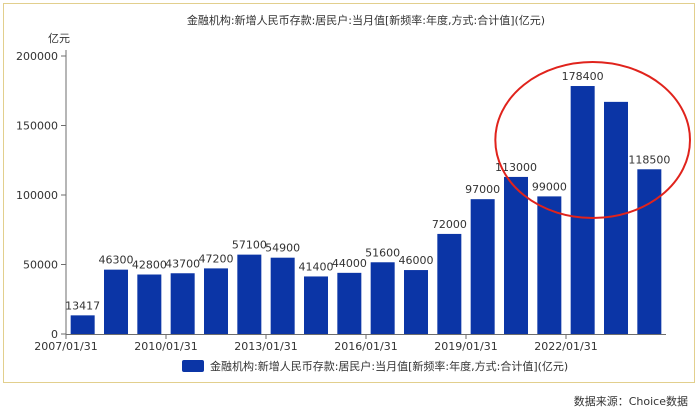 Image resolution: width=700 pixels, height=411 pixels. Describe the element at coordinates (565, 346) in the screenshot. I see `x-tick-label: 2022/01/31` at that location.